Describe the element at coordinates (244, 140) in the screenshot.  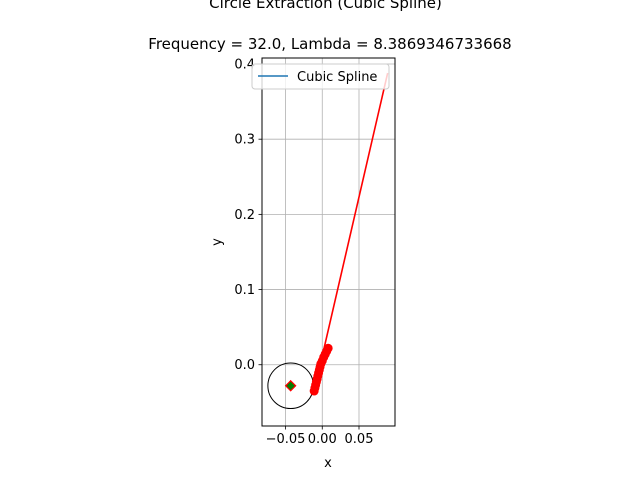
I see `y-tick-label: 0.3` at that location.